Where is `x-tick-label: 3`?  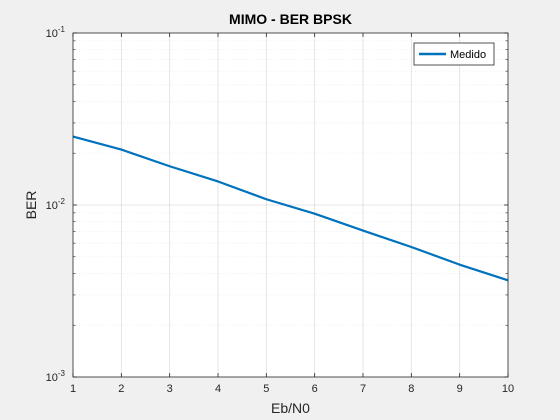 x-tick-label: 3 is located at coordinates (170, 389).